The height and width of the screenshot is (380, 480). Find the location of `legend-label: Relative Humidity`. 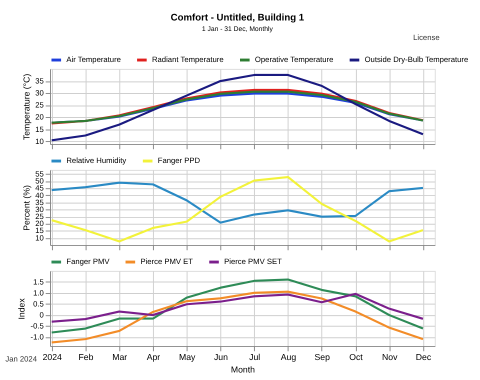

legend-label: Relative Humidity is located at coordinates (96, 160).